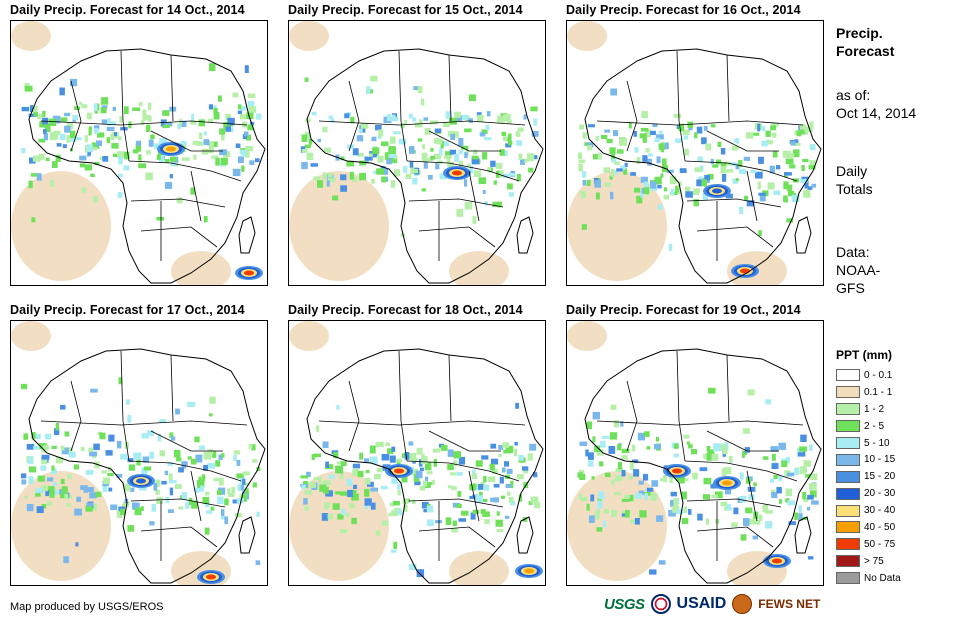 Image resolution: width=967 pixels, height=626 pixels. Describe the element at coordinates (727, 483) in the screenshot. I see `heavy-rain-area` at that location.